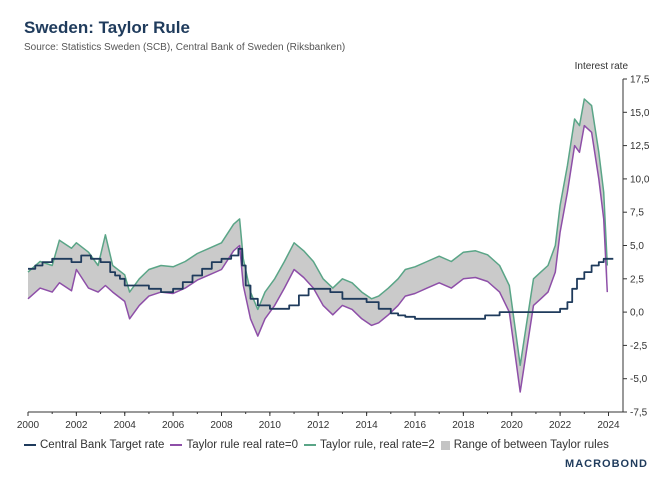 The height and width of the screenshot is (496, 672). Describe the element at coordinates (639, 379) in the screenshot. I see `y-tick-label: -5,0` at that location.